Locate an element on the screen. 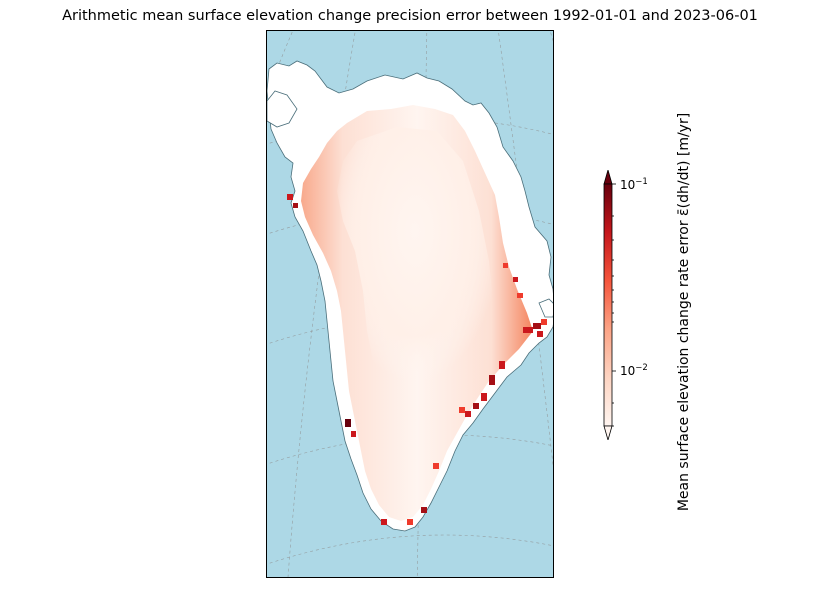 This screenshot has width=820, height=590. colorbar-ticks is located at coordinates (614, 305).